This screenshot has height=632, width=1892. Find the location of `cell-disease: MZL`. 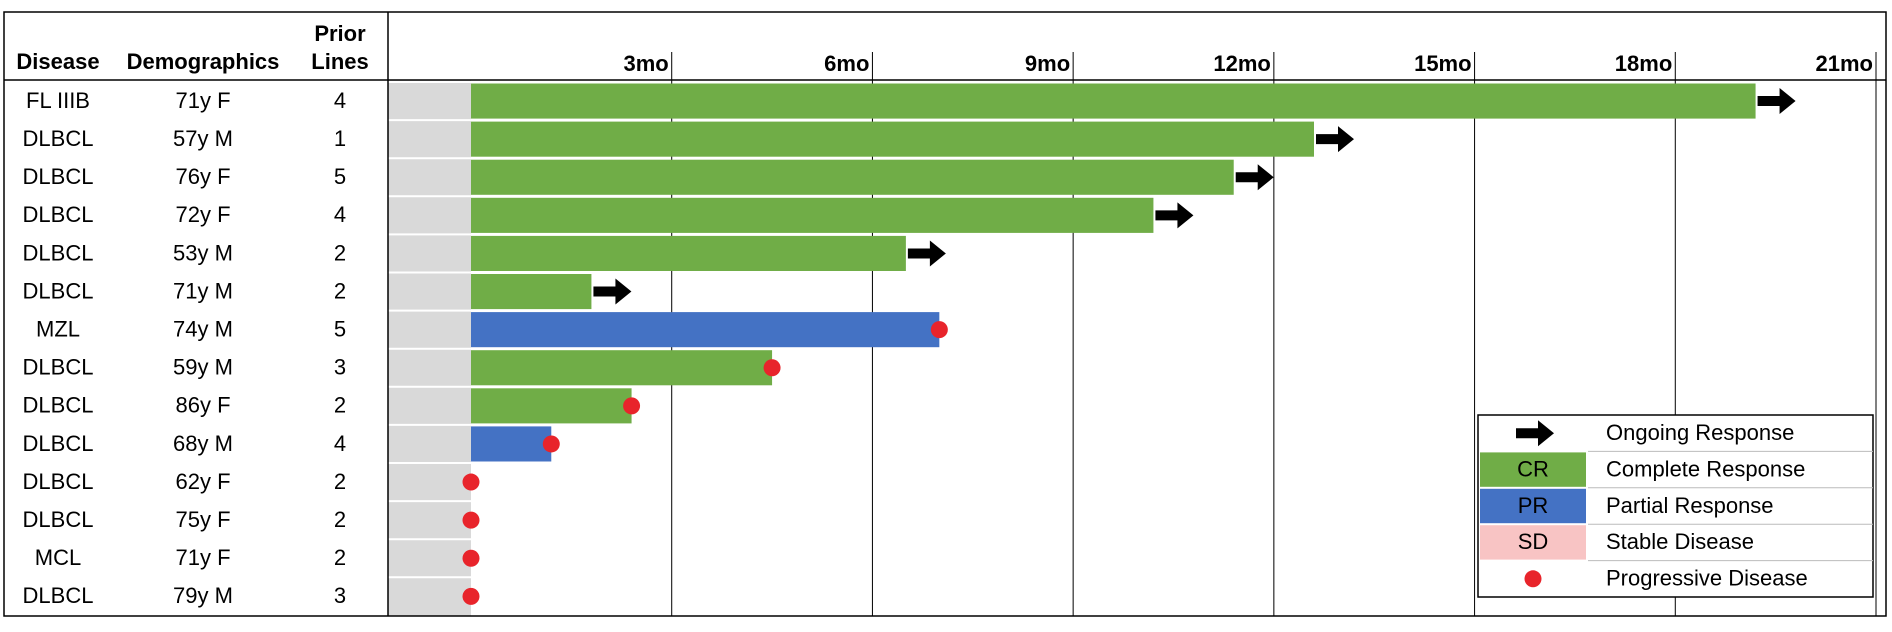

cell-disease: MZL is located at coordinates (58, 328).